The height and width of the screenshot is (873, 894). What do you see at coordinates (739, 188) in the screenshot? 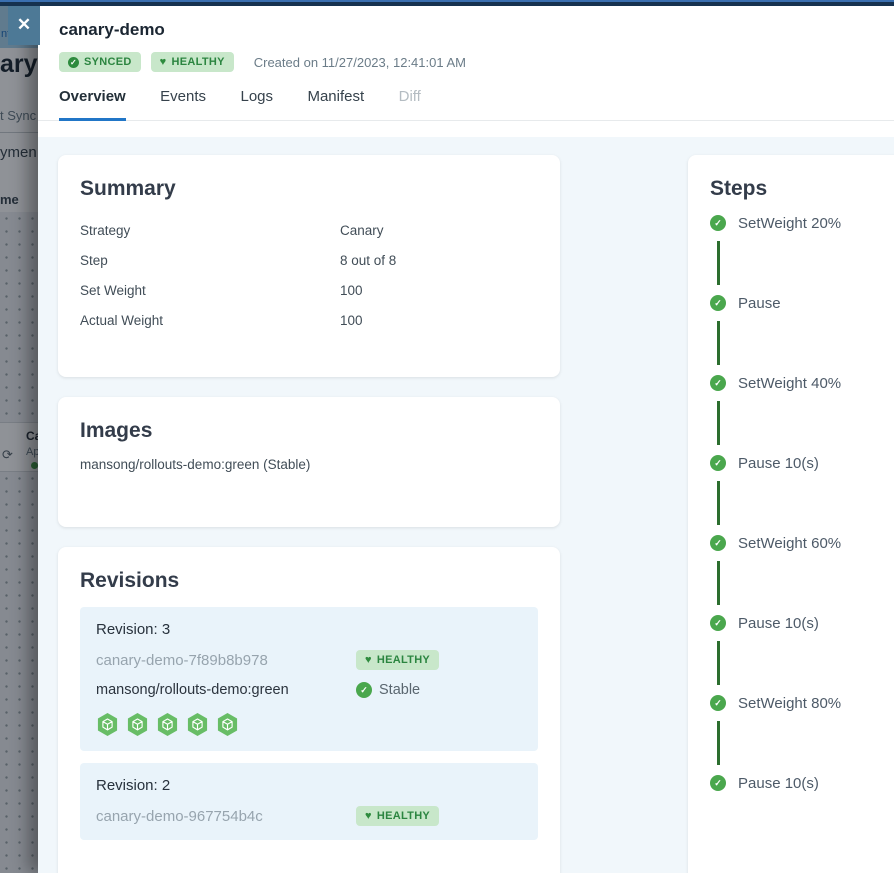
I see `steps-card-title: Steps` at bounding box center [739, 188].